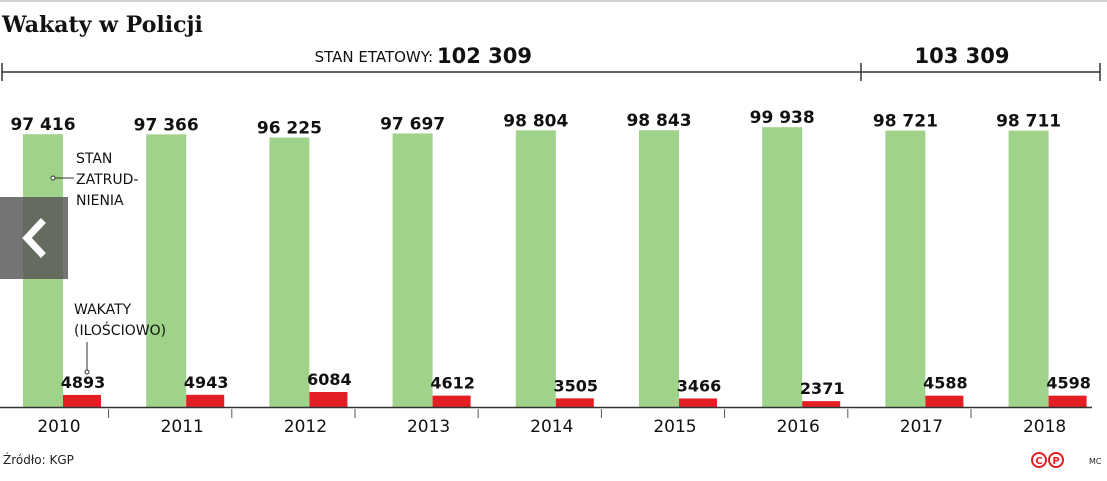  What do you see at coordinates (674, 427) in the screenshot?
I see `x-tick-label: 2015` at bounding box center [674, 427].